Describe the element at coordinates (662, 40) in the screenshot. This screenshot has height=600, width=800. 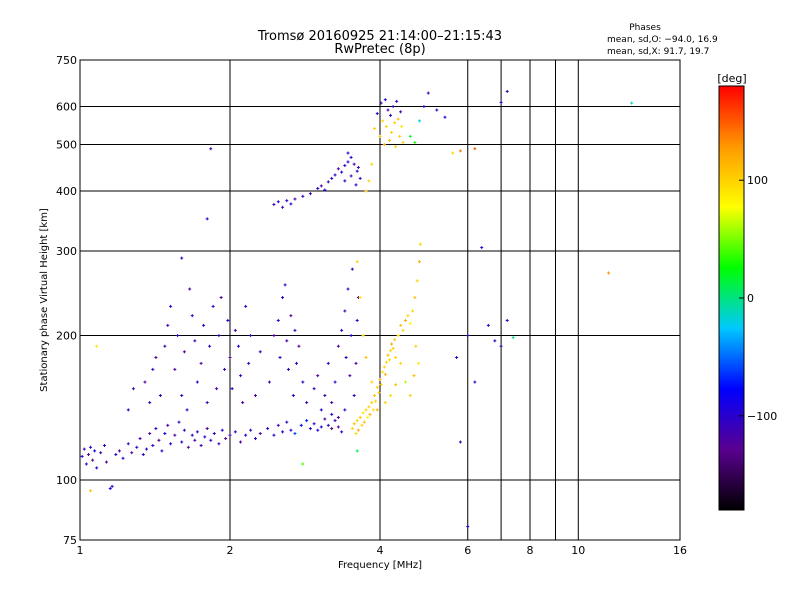
I see `phase-box-line-o: mean, sd,O: −94.0, 16.9` at that location.